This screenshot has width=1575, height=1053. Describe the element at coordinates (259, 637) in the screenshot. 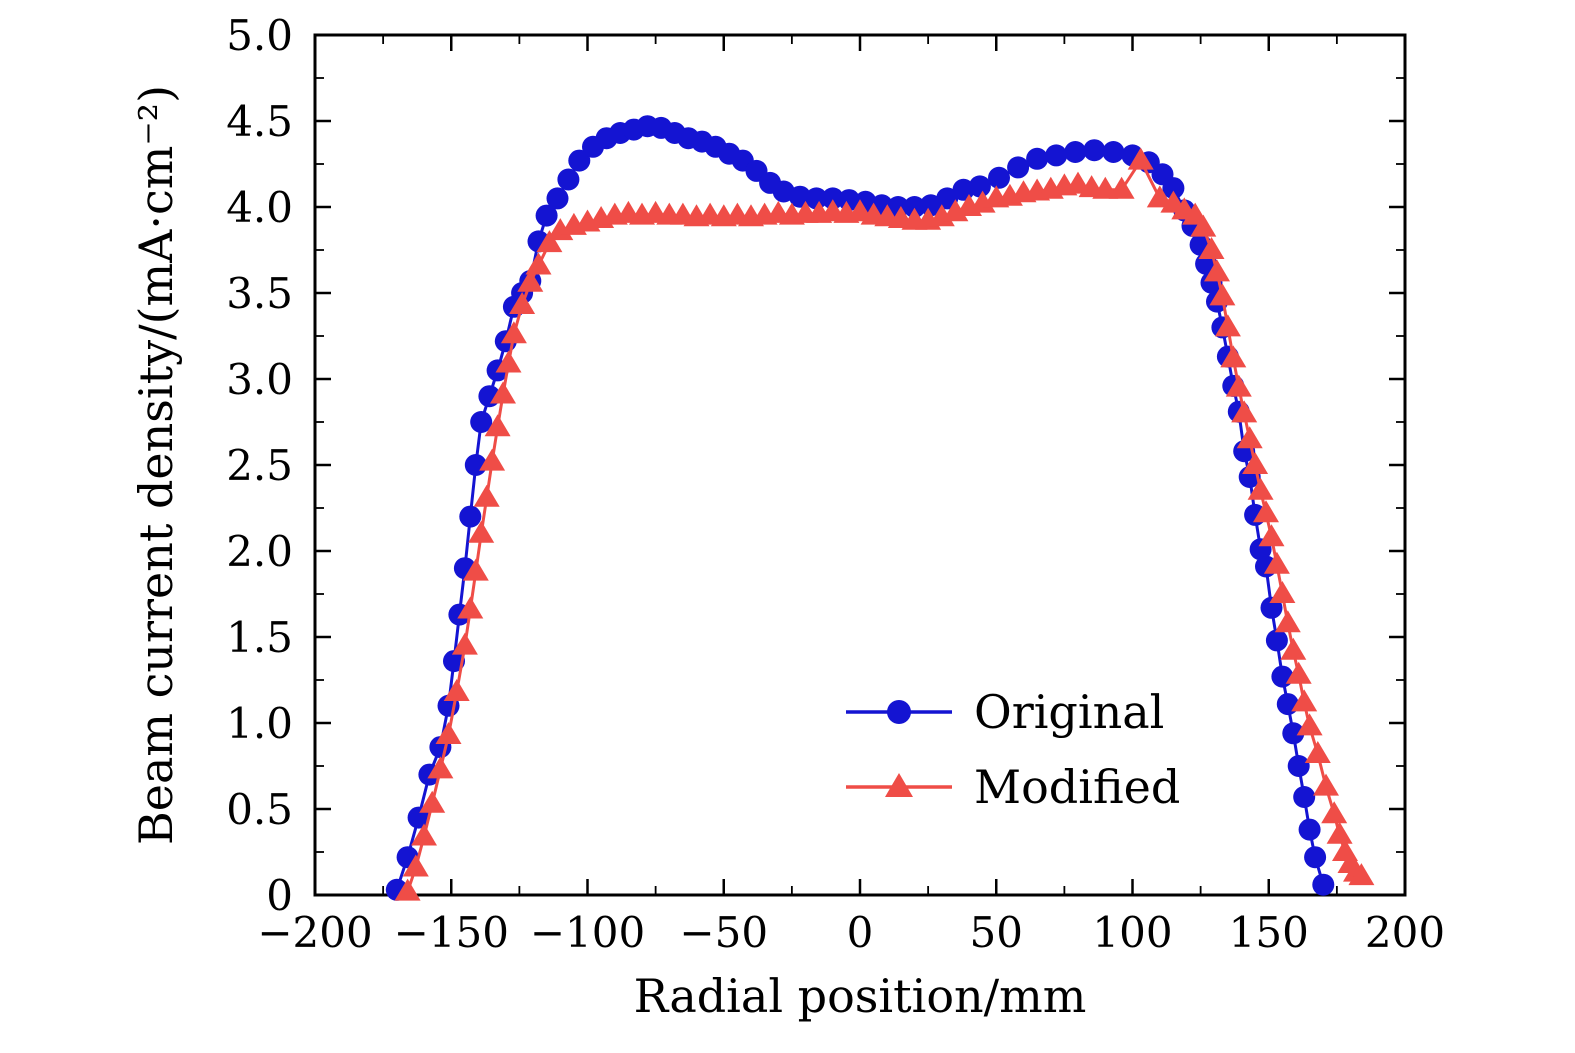

I see `y-tick-label: 1.5` at that location.